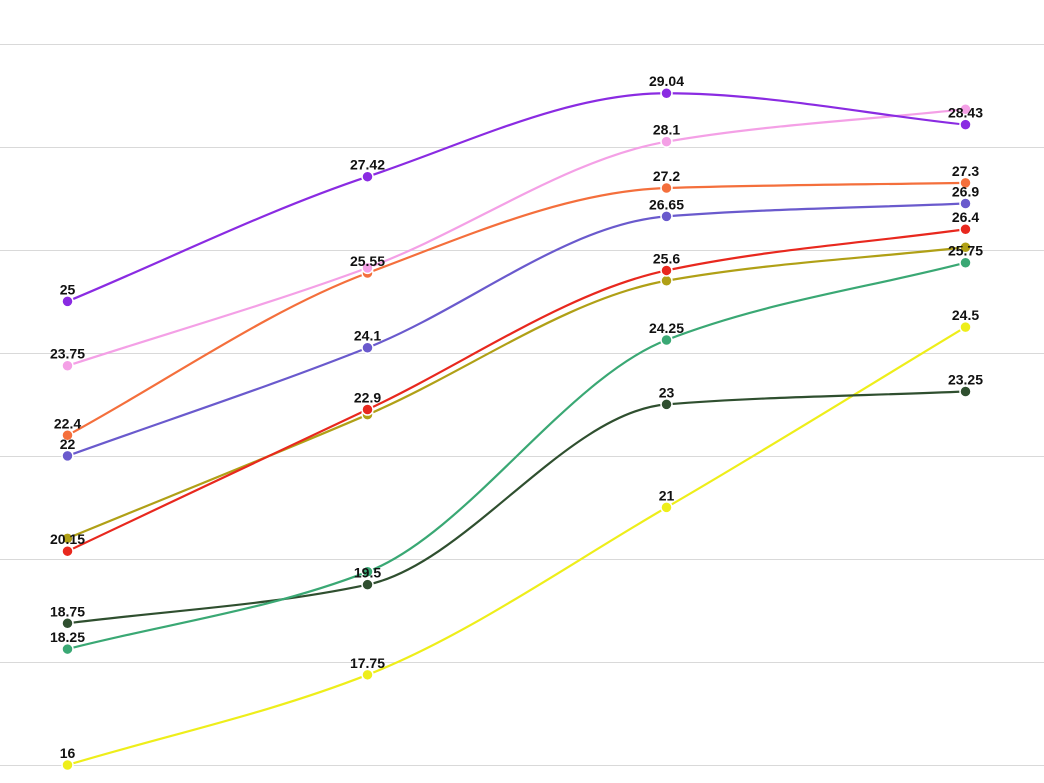 The width and height of the screenshot is (1044, 783). I want to click on data-label-5: 28.1, so click(666, 130).